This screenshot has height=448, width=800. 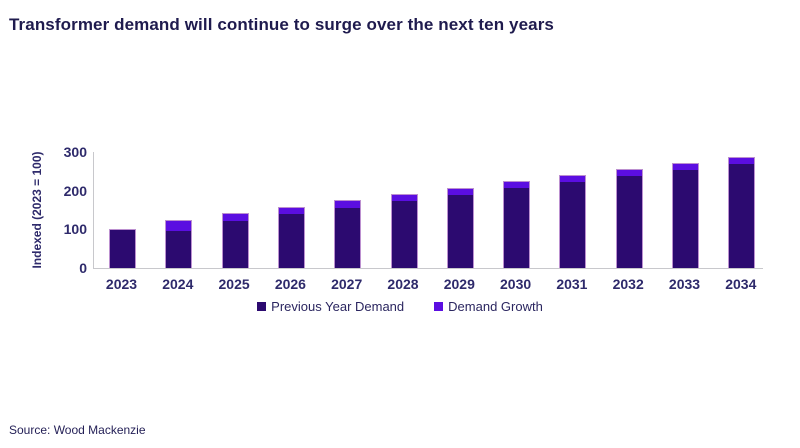 What do you see at coordinates (403, 284) in the screenshot?
I see `x-axis-label-2028: 2028` at bounding box center [403, 284].